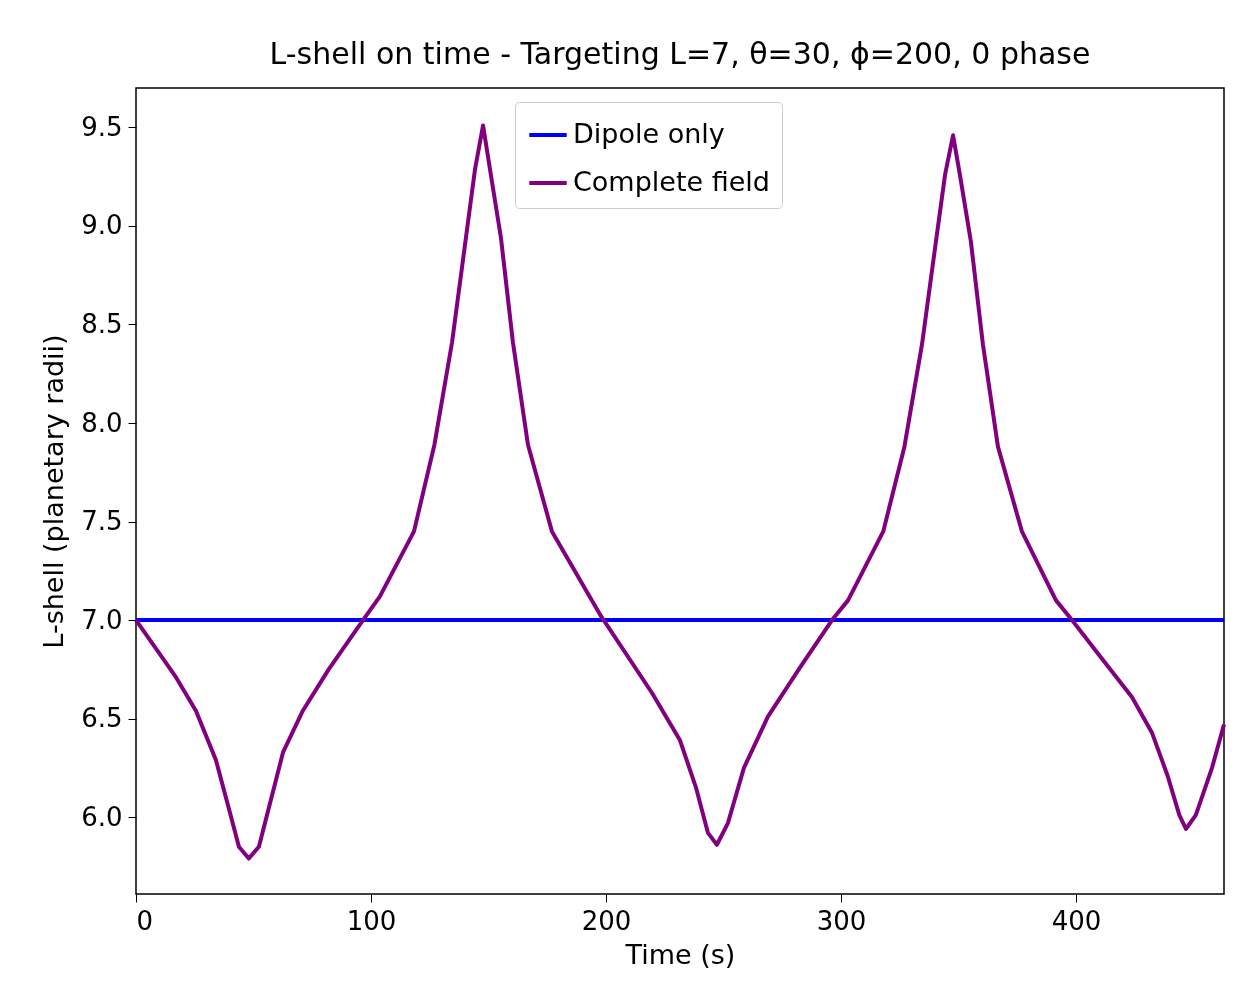 This screenshot has width=1257, height=991. I want to click on x-tick-label: 100, so click(371, 920).